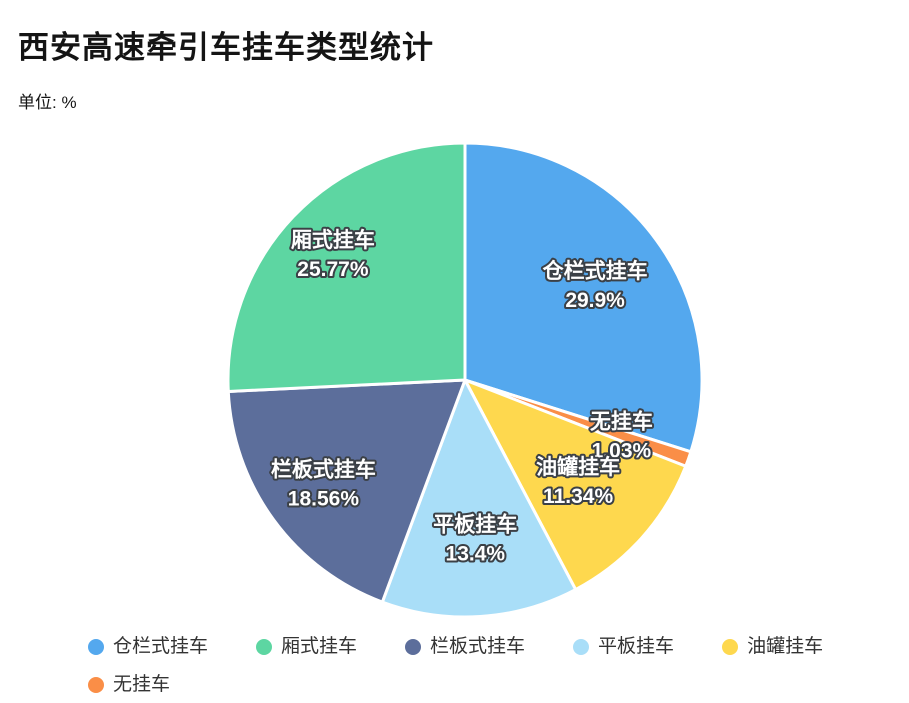 The height and width of the screenshot is (703, 909). I want to click on legend-item-label: 油罐挂车, so click(785, 646).